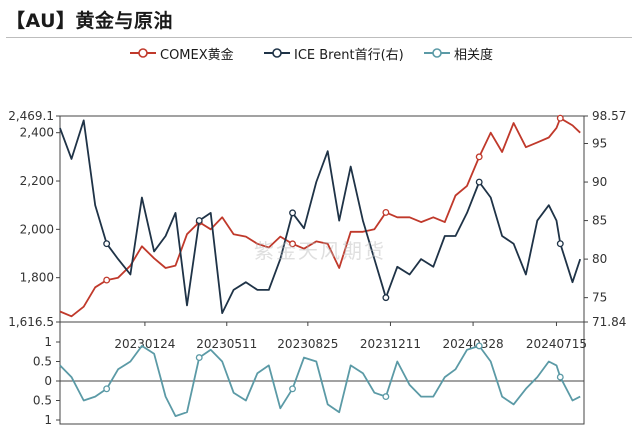  What do you see at coordinates (609, 322) in the screenshot?
I see `y-right-tick-label: 71.84` at bounding box center [609, 322].